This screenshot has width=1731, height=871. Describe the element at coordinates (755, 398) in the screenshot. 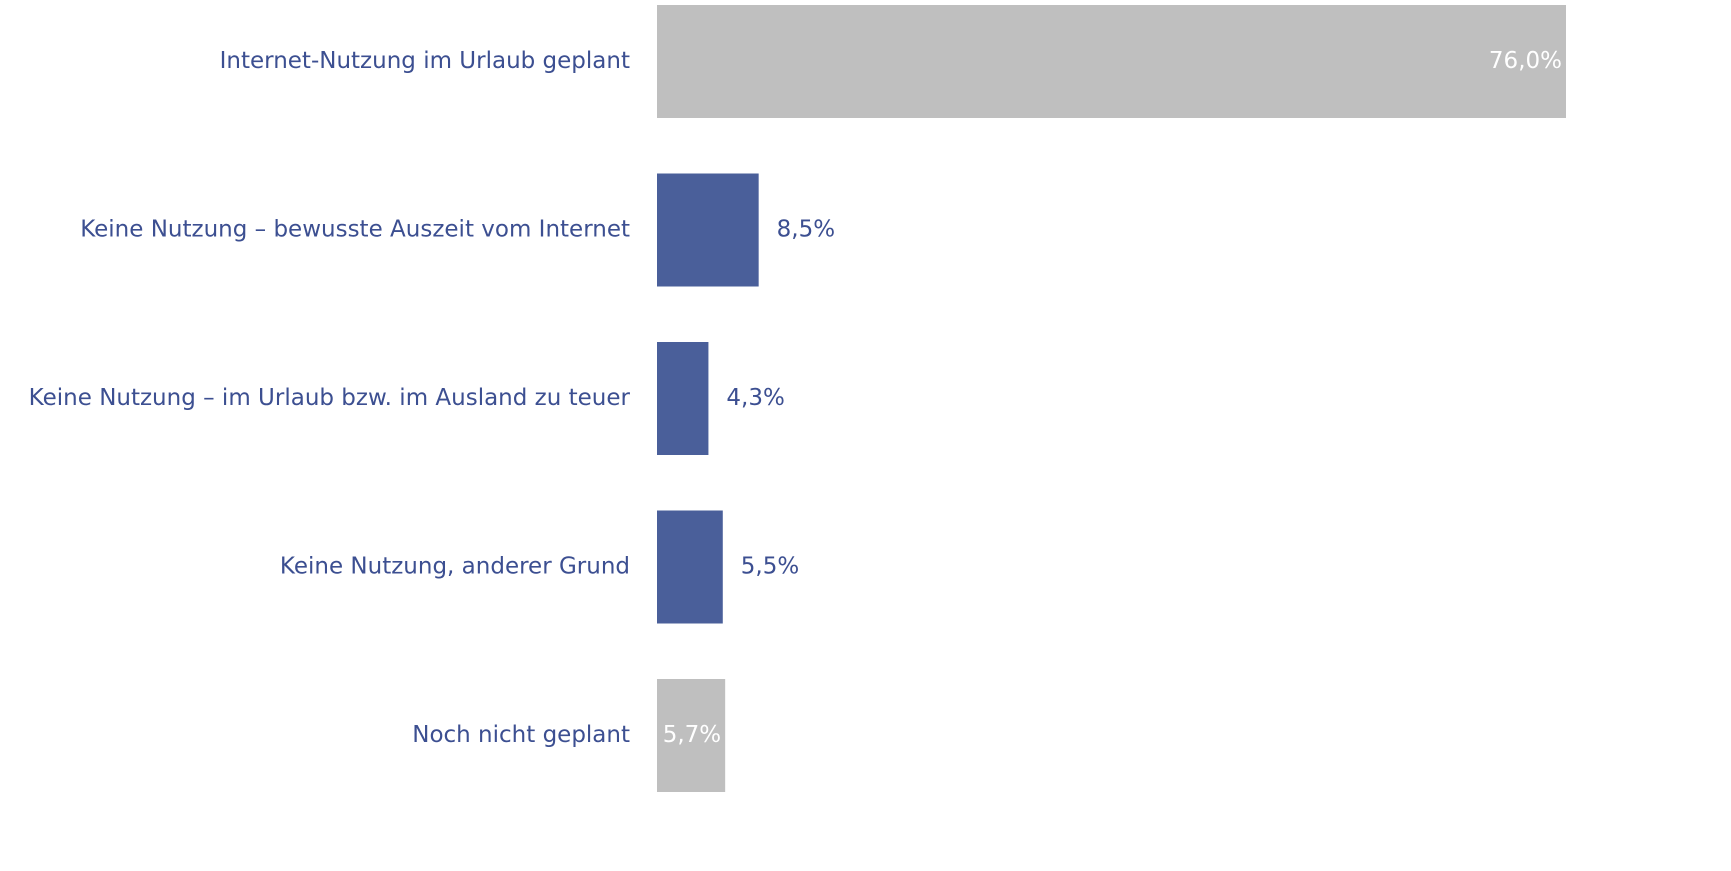

I see `value-label: 4,3%` at that location.